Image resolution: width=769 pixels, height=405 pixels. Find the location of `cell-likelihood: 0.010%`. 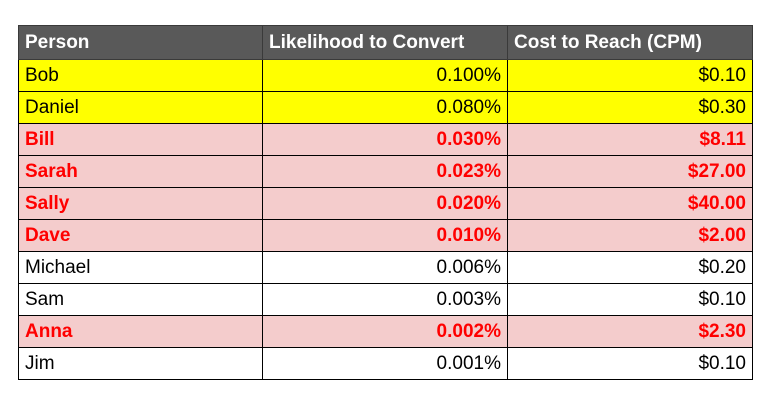

cell-likelihood: 0.010% is located at coordinates (385, 235).